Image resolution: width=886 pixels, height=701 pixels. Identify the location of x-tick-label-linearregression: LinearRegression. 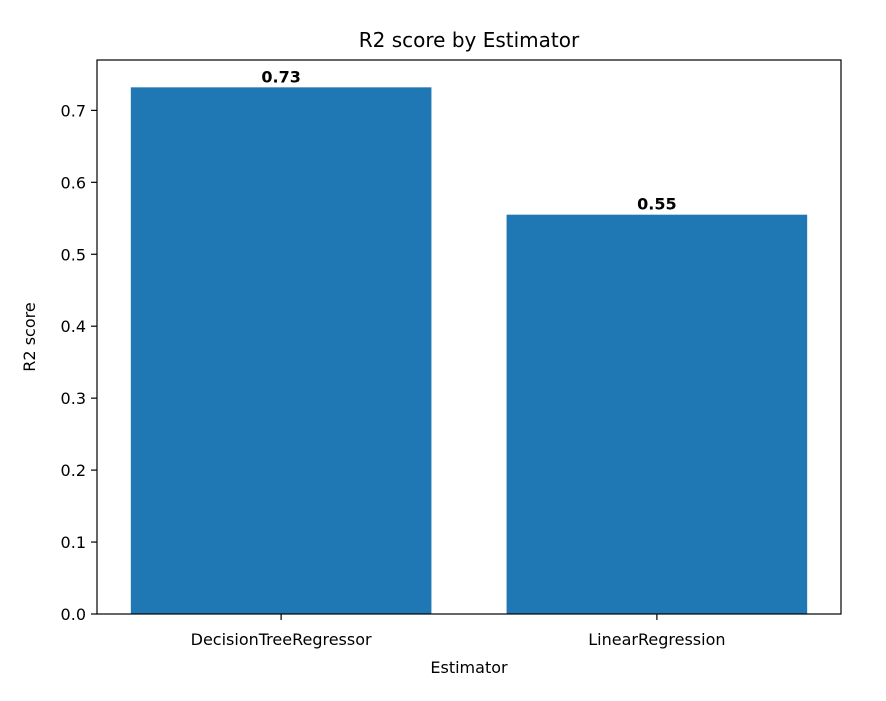
(656, 639).